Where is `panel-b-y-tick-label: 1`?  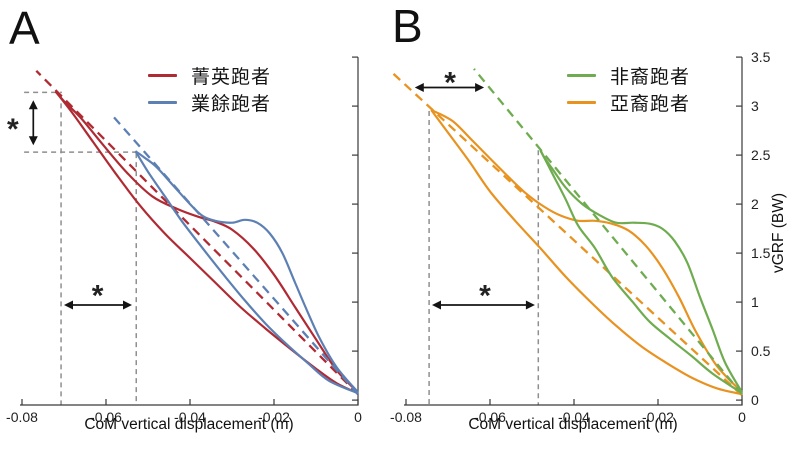
panel-b-y-tick-label: 1 is located at coordinates (755, 302).